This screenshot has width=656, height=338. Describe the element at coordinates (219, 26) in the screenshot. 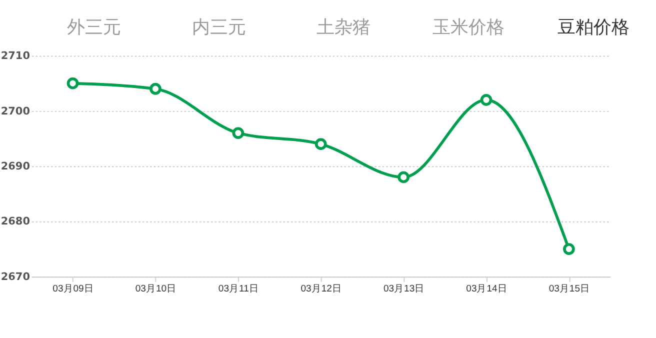

I see `text: 内三元` at that location.